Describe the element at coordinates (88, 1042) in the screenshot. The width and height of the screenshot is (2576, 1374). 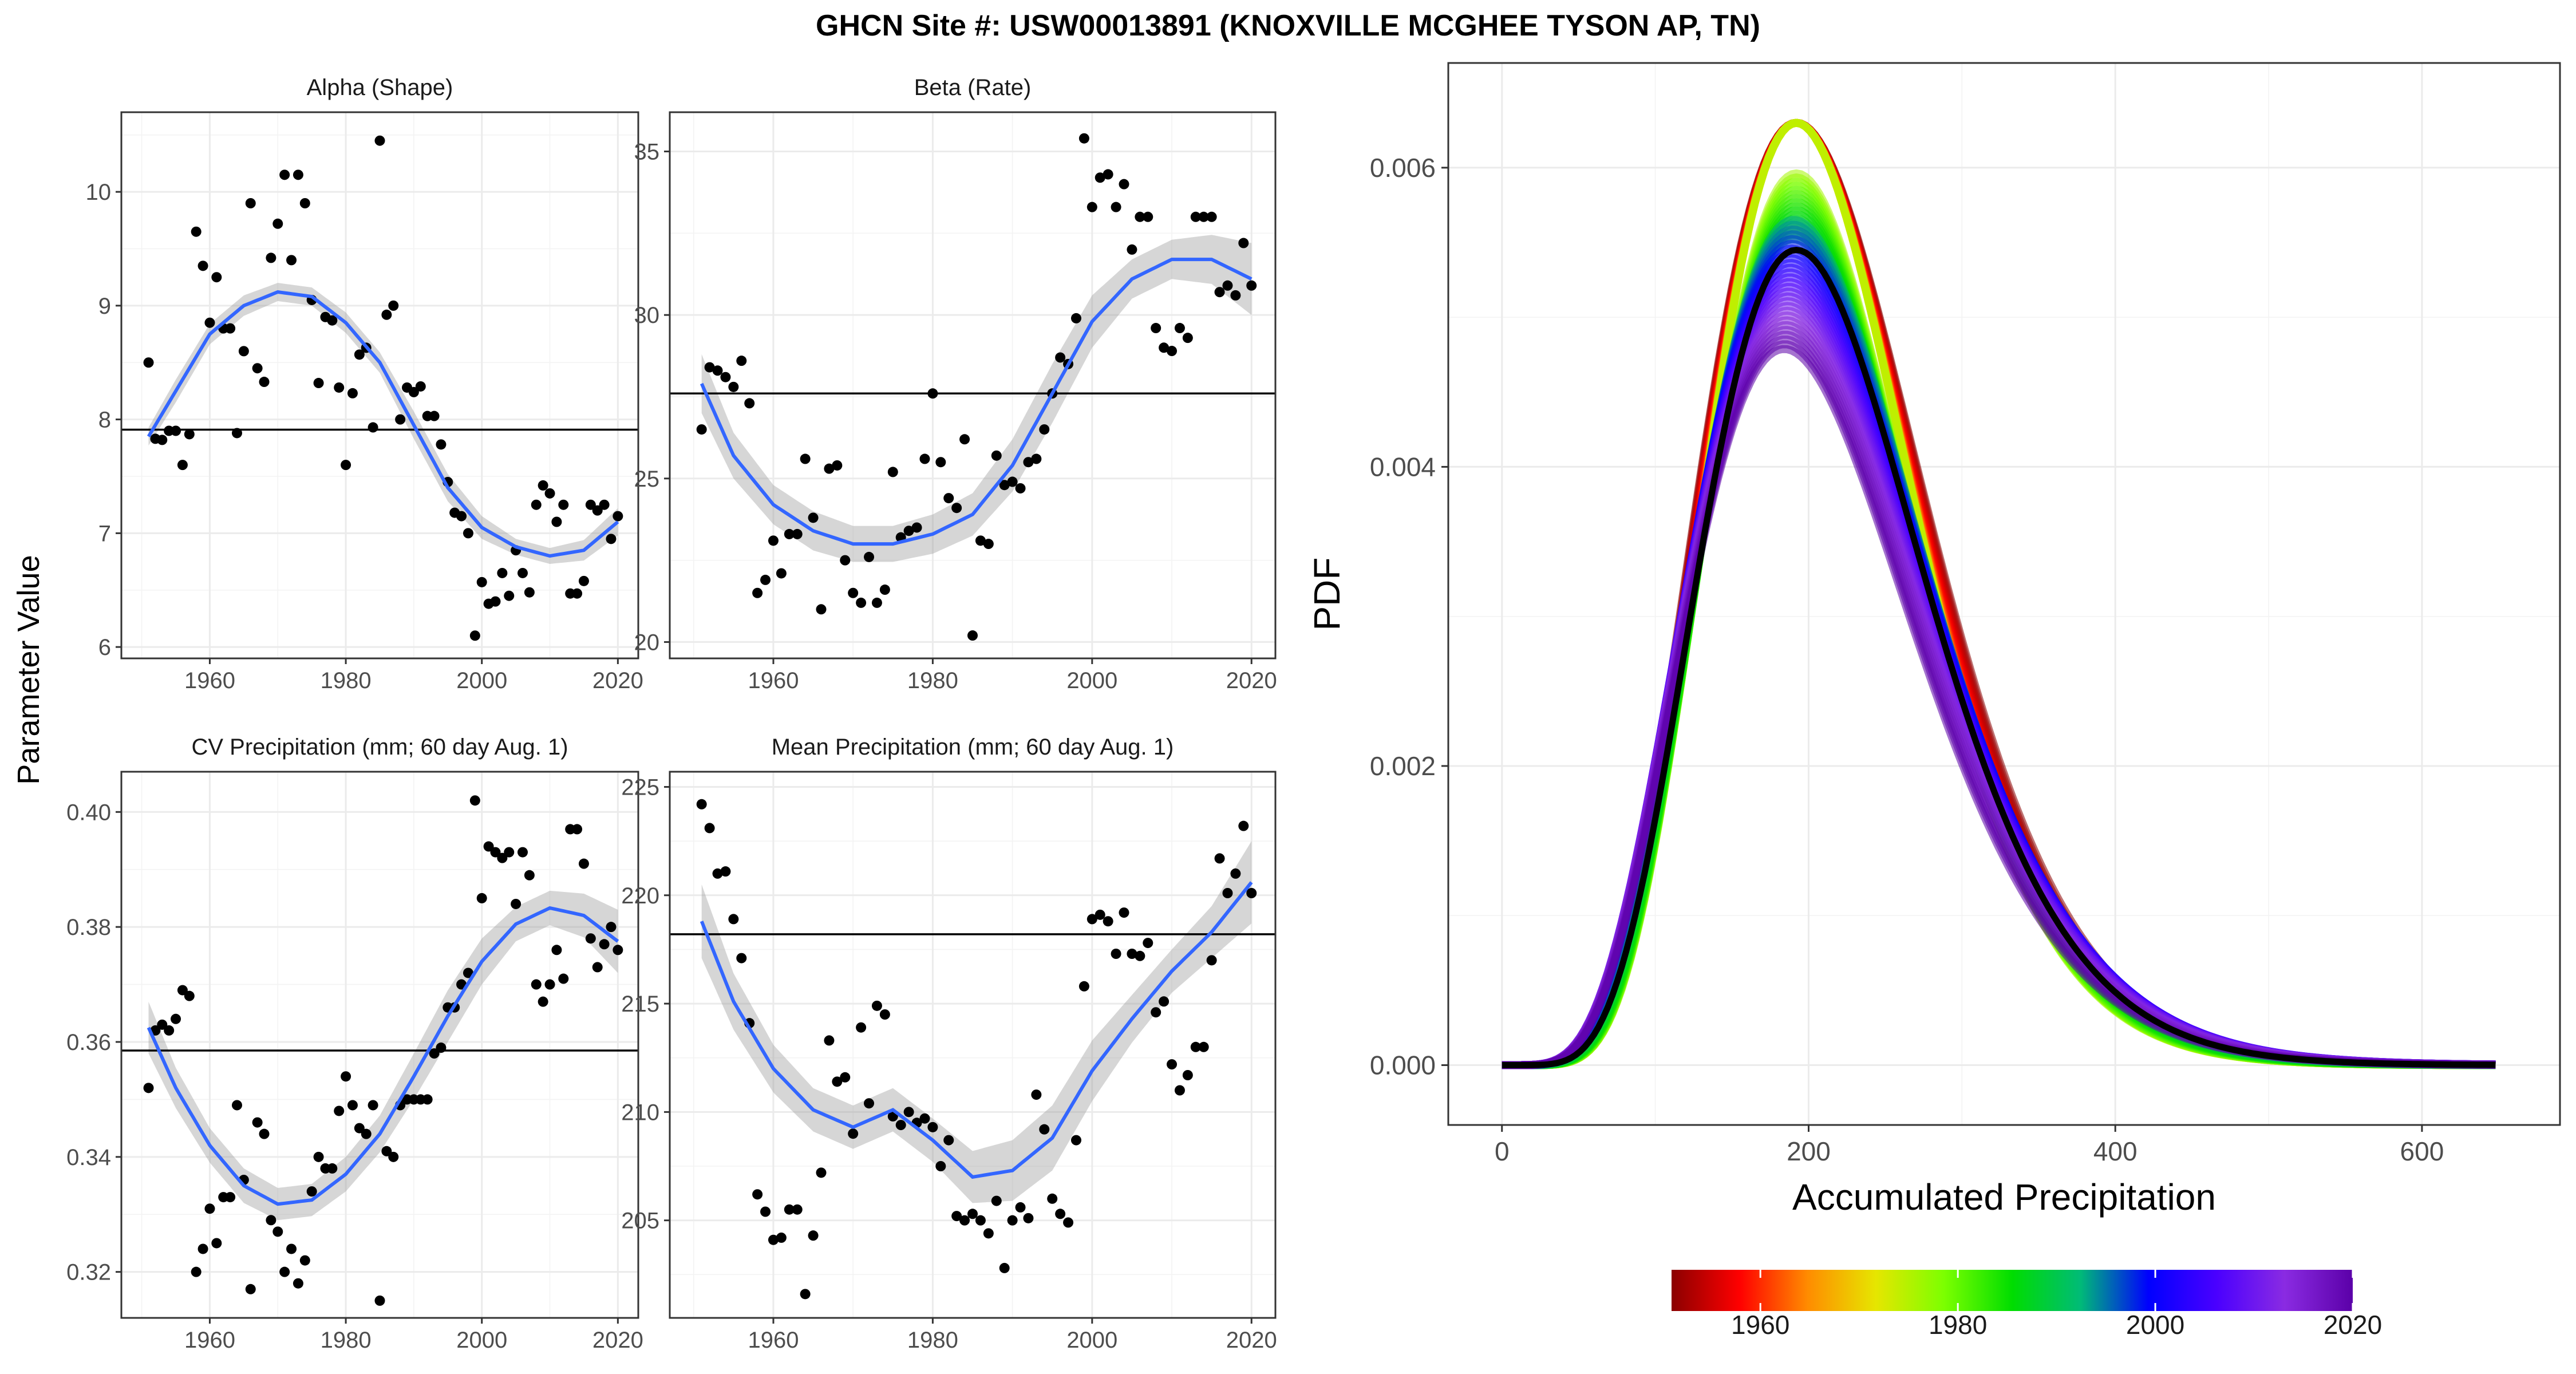
I see `y-tick-label: 0.36` at that location.